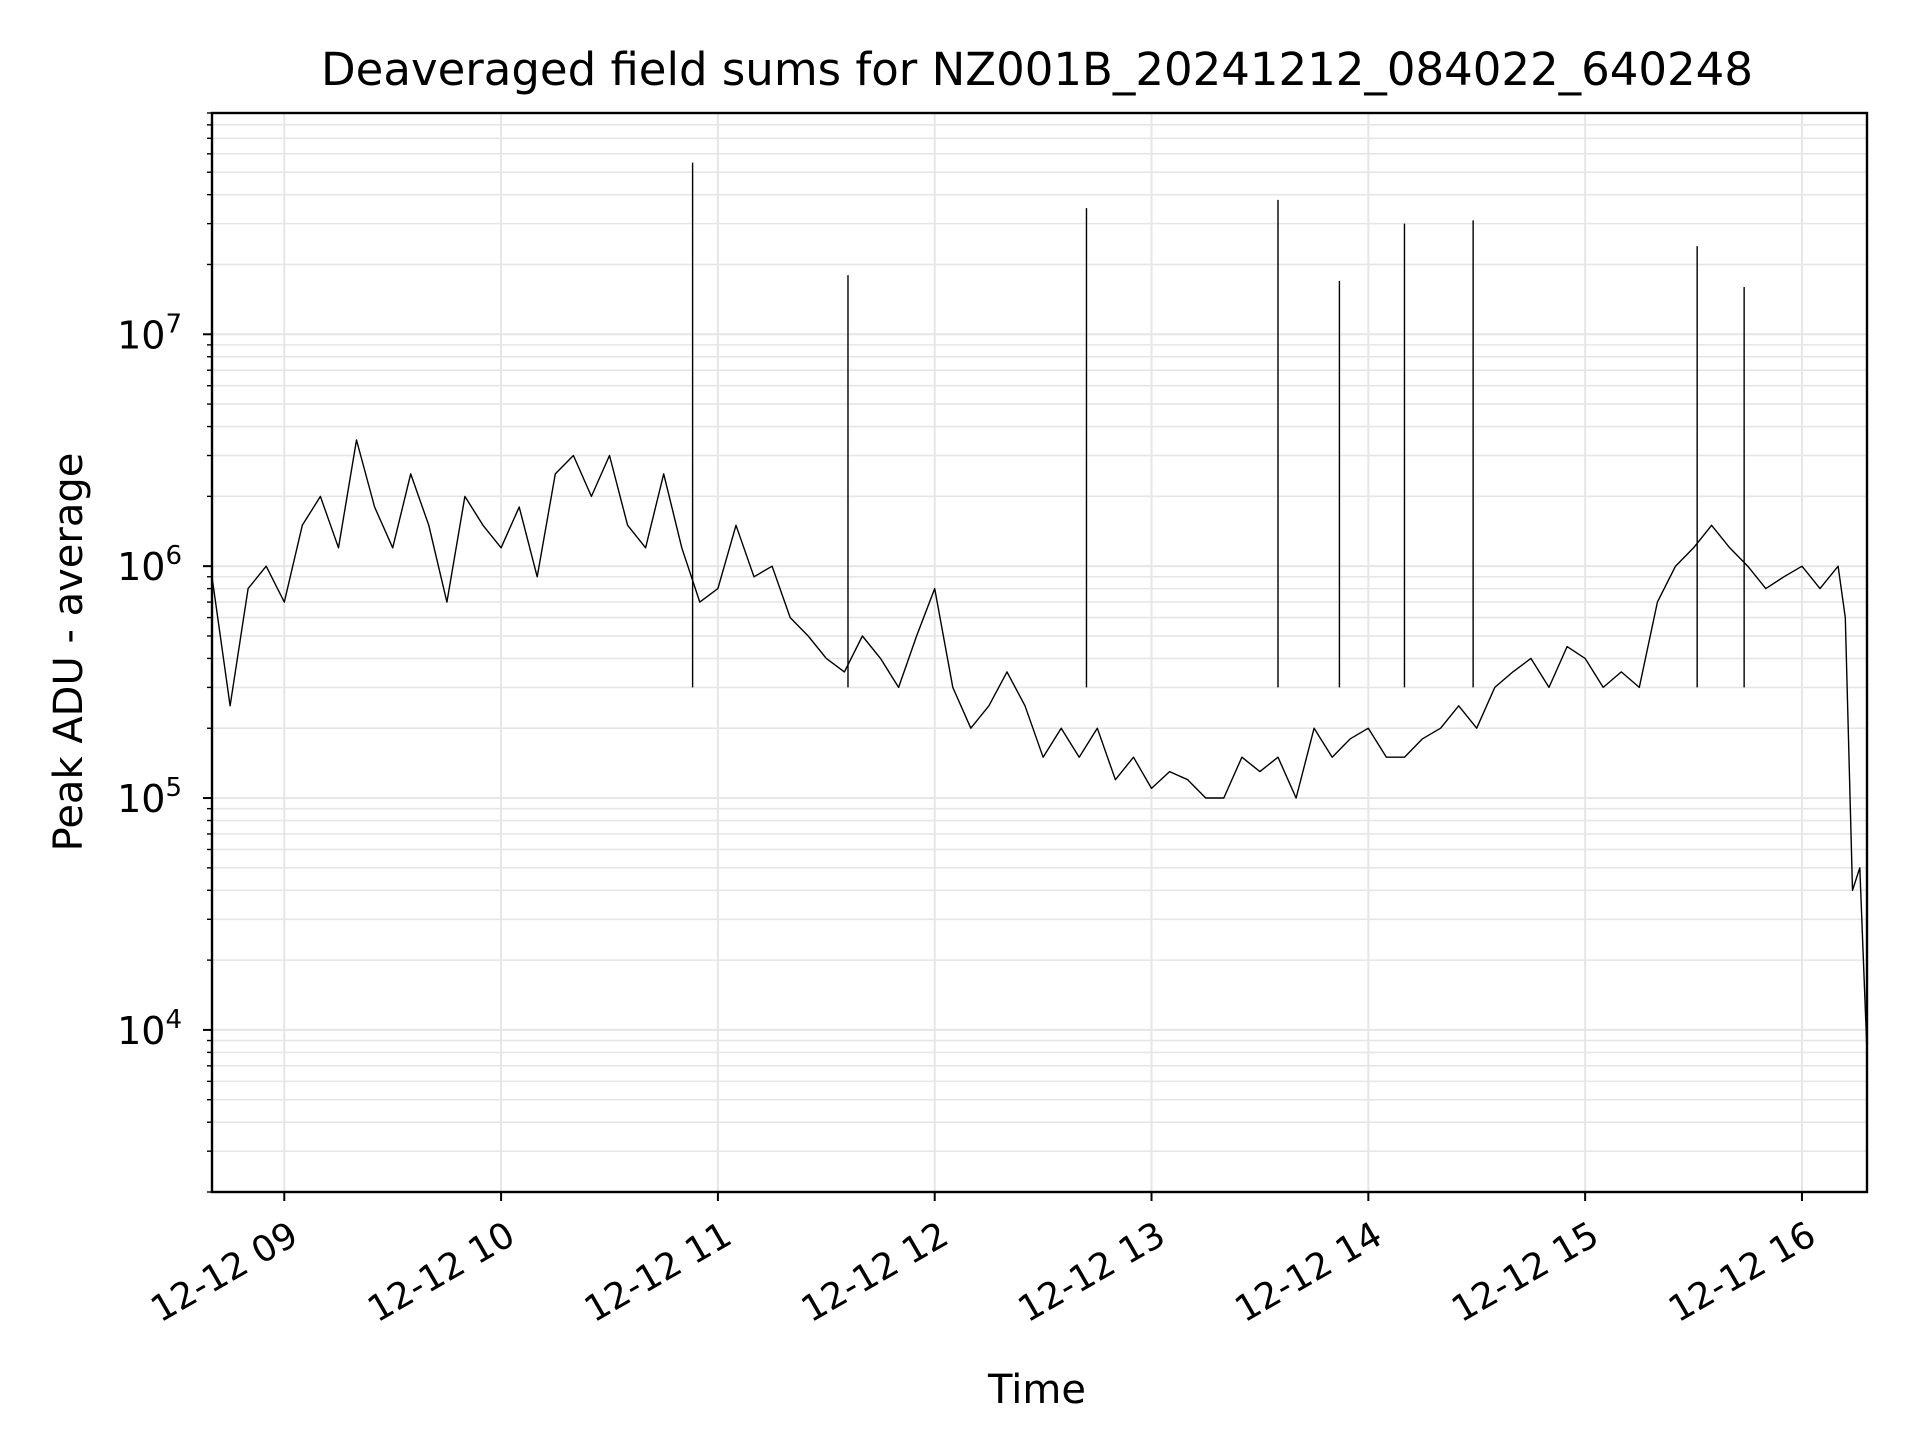 The image size is (1920, 1445). Describe the element at coordinates (69, 652) in the screenshot. I see `y-axis-label: Peak ADU - average` at that location.